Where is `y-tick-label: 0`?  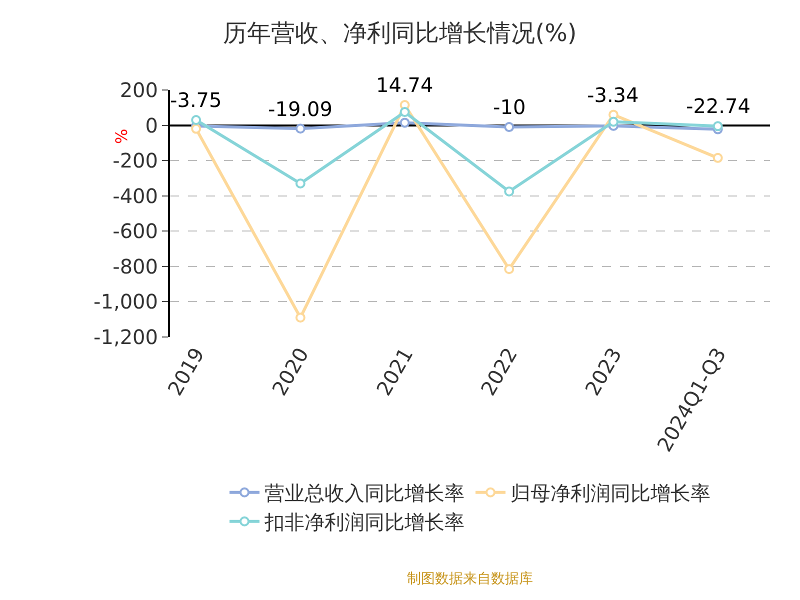 y-tick-label: 0 is located at coordinates (151, 125).